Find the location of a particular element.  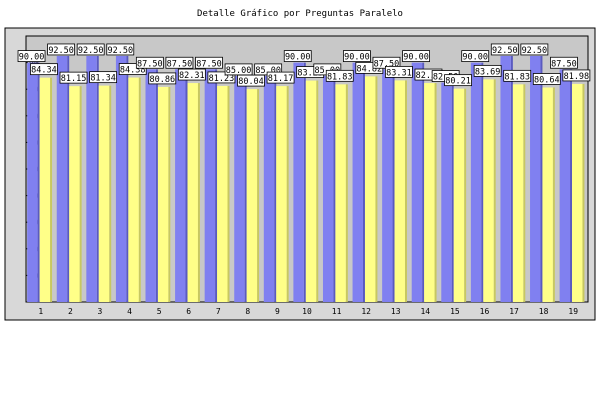

x-tick-label: 13 is located at coordinates (396, 311).